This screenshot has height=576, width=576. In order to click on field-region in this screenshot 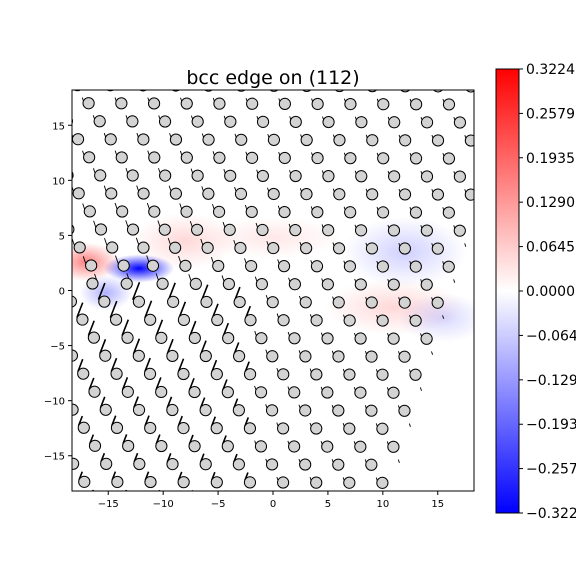, I will do `click(185, 241)`.